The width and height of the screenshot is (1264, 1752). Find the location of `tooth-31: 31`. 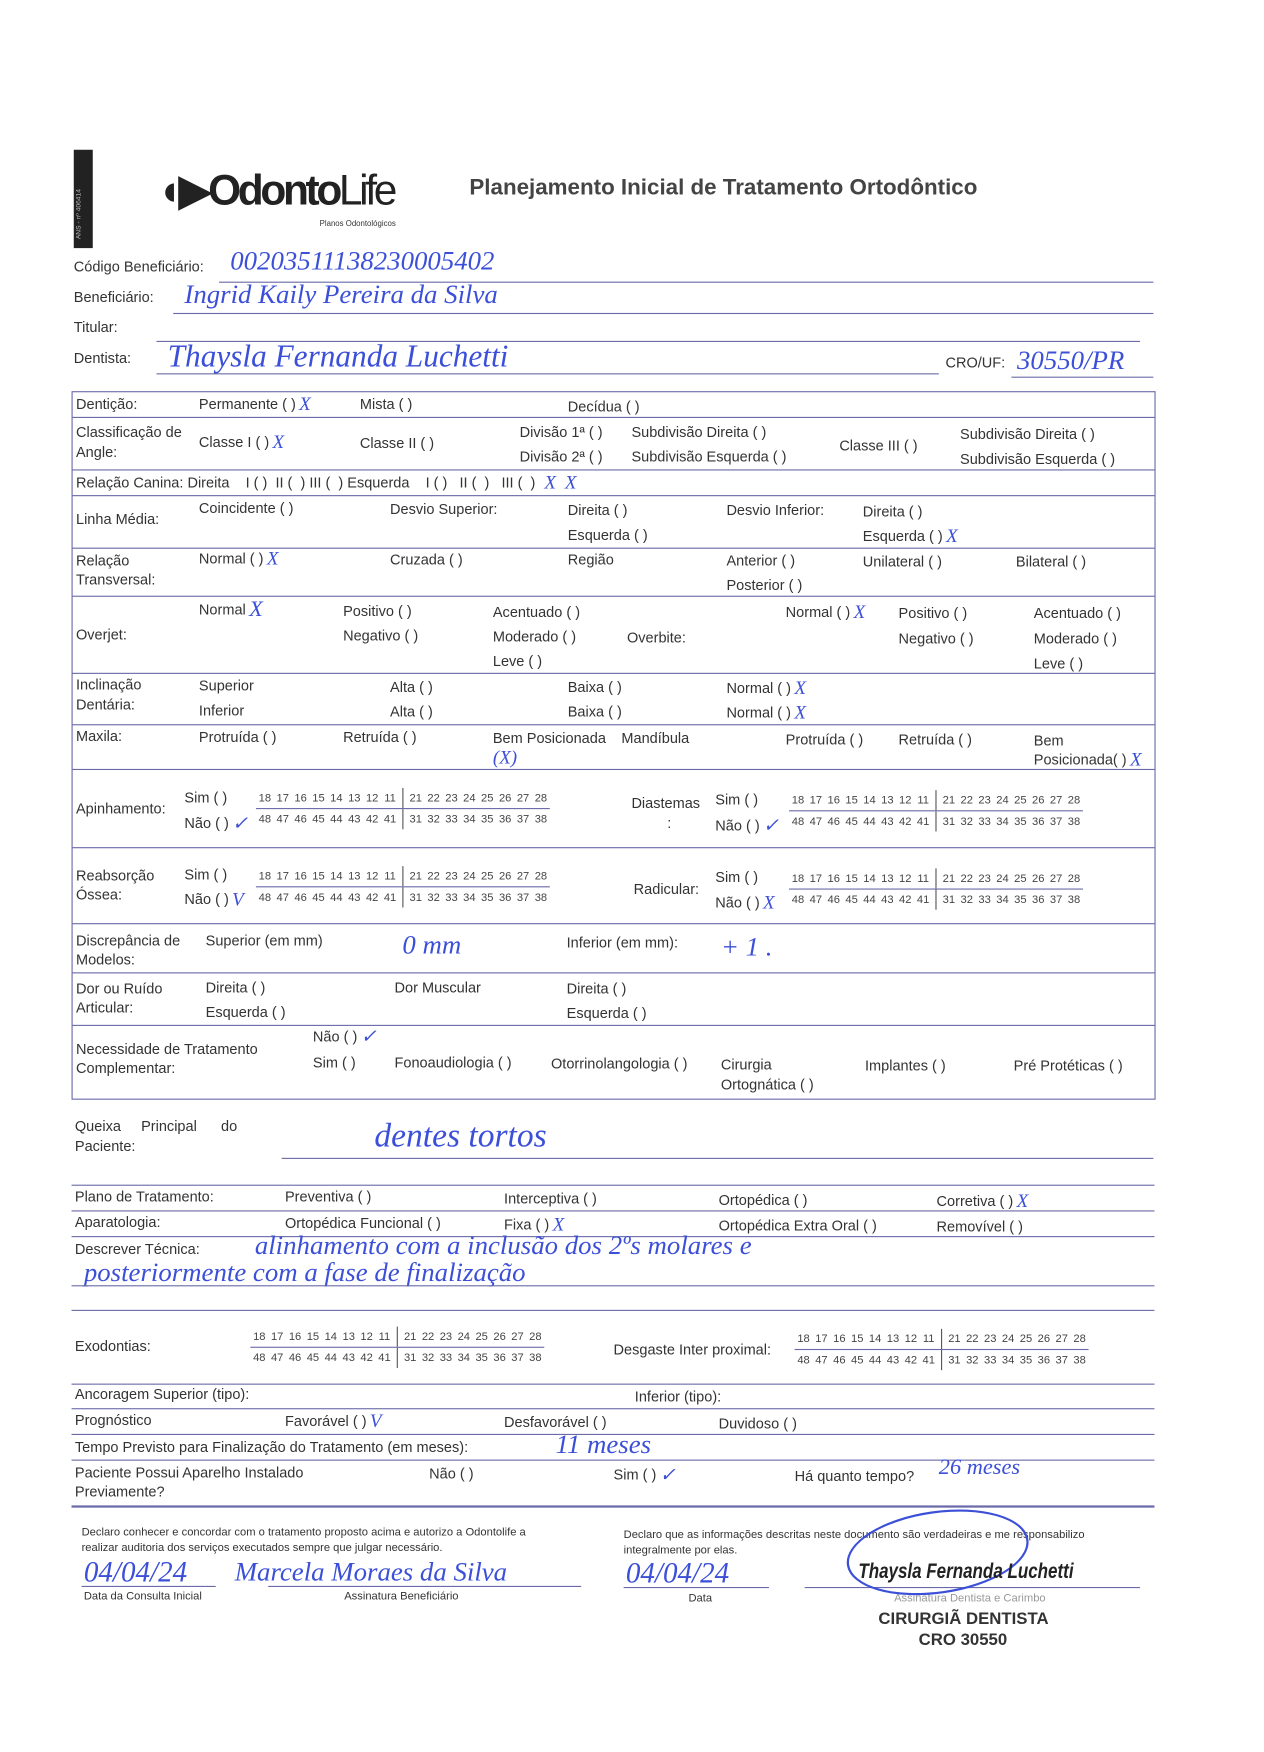

tooth-31: 31 is located at coordinates (415, 819).